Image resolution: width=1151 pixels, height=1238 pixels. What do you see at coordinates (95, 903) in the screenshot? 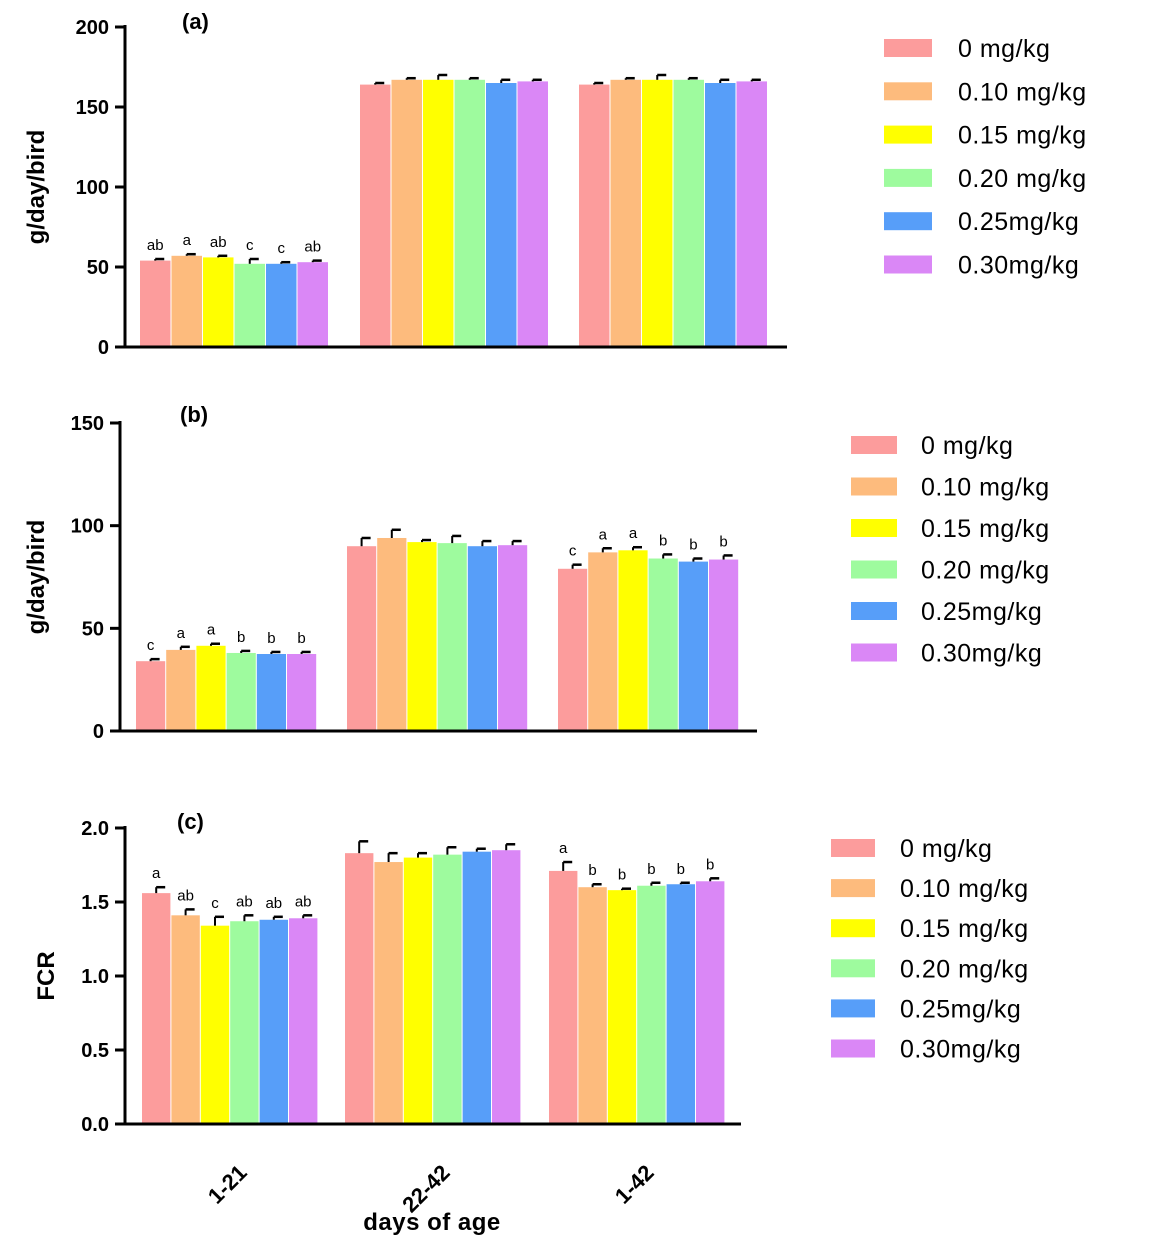
I see `chart2-ytick-label-3: 1.5` at bounding box center [95, 903].